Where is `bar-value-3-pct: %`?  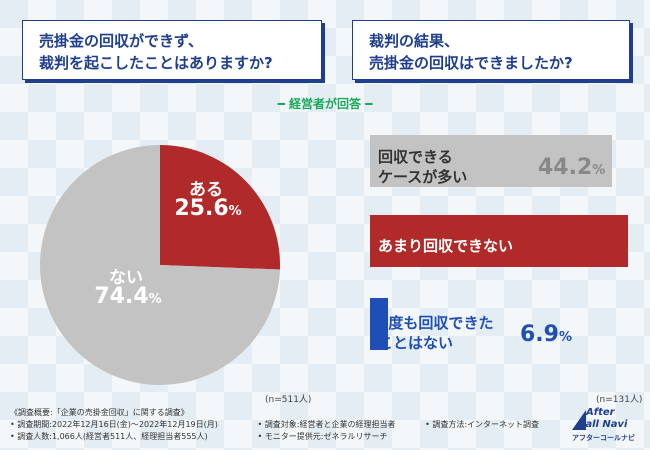 bar-value-3-pct: % is located at coordinates (565, 337).